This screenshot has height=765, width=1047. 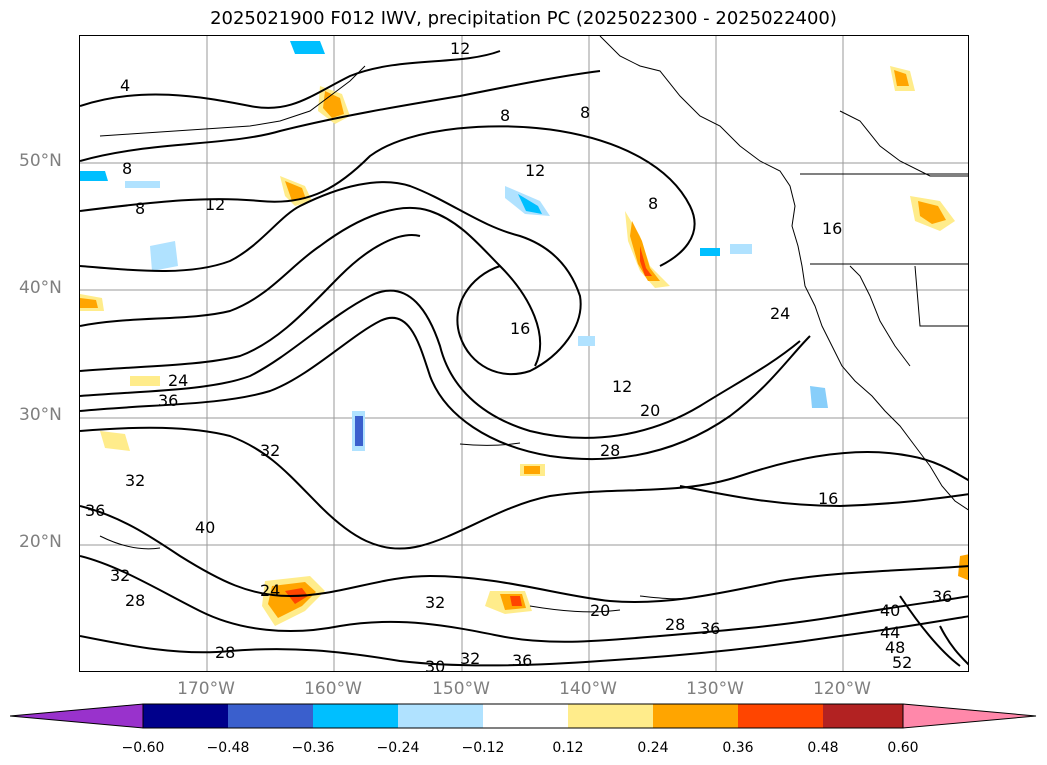 I want to click on colorbar-tick: −0.48, so click(x=228, y=748).